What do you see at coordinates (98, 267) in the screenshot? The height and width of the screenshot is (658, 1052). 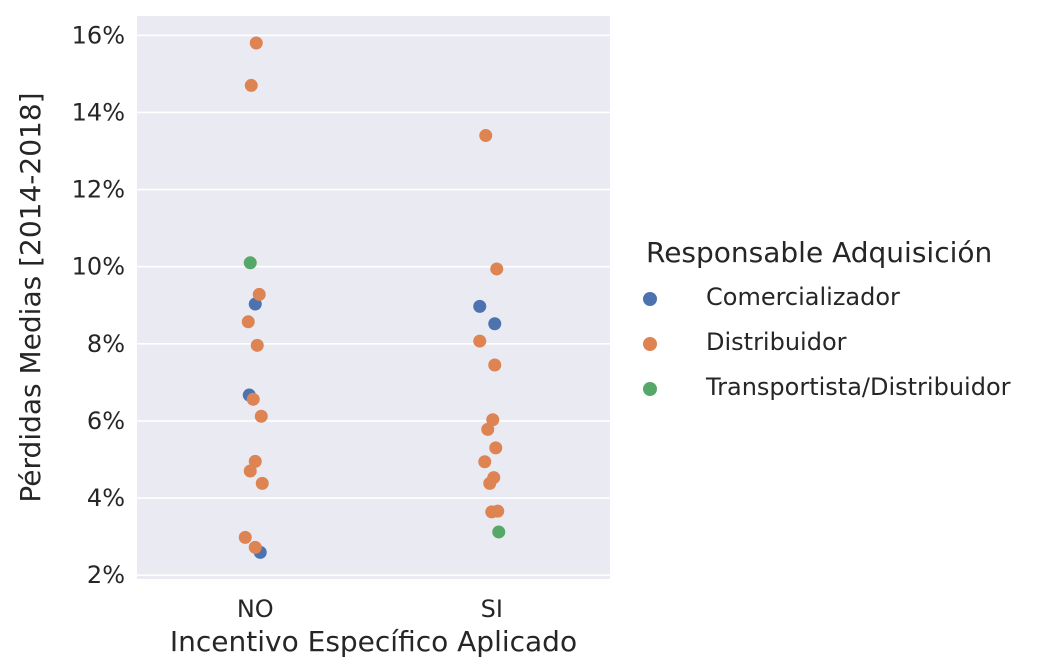 I see `y-tick-label: 10%` at bounding box center [98, 267].